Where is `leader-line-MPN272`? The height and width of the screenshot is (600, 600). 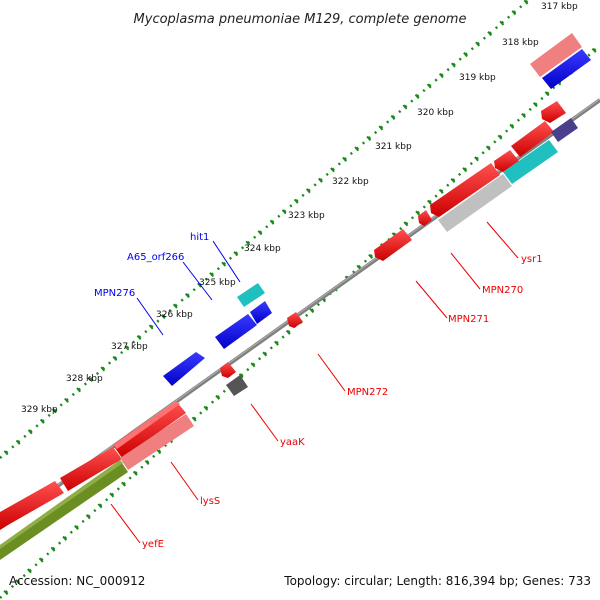 leader-line-MPN272 is located at coordinates (331, 372).